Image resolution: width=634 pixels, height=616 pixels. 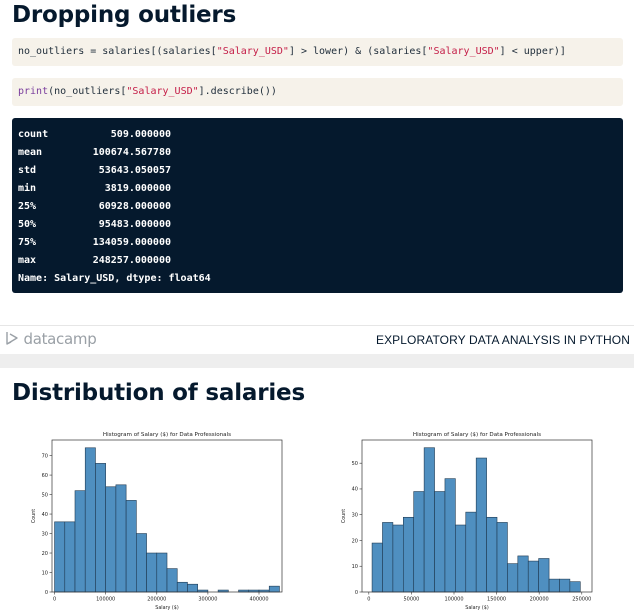 What do you see at coordinates (317, 243) in the screenshot?
I see `output-row: 75% 134059.000000` at bounding box center [317, 243].